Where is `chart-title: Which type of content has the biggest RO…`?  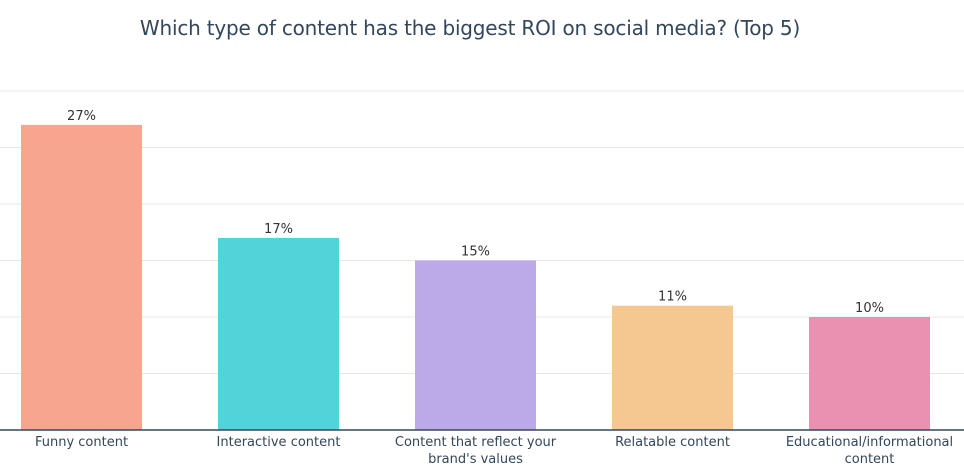
chart-title: Which type of content has the biggest RO… is located at coordinates (470, 28).